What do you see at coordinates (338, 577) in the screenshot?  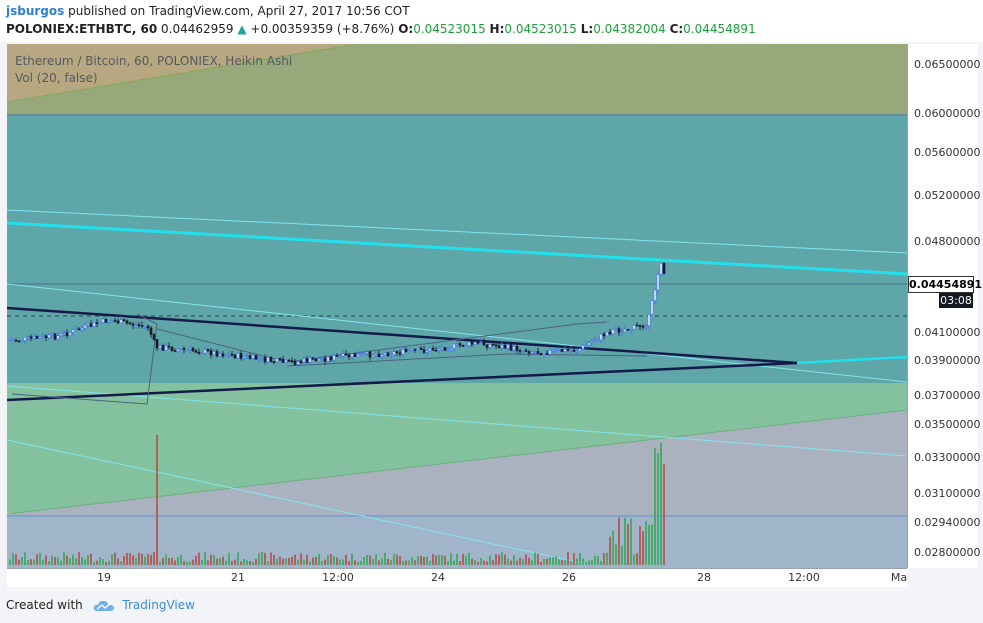 I see `time-tick: 12:00` at bounding box center [338, 577].